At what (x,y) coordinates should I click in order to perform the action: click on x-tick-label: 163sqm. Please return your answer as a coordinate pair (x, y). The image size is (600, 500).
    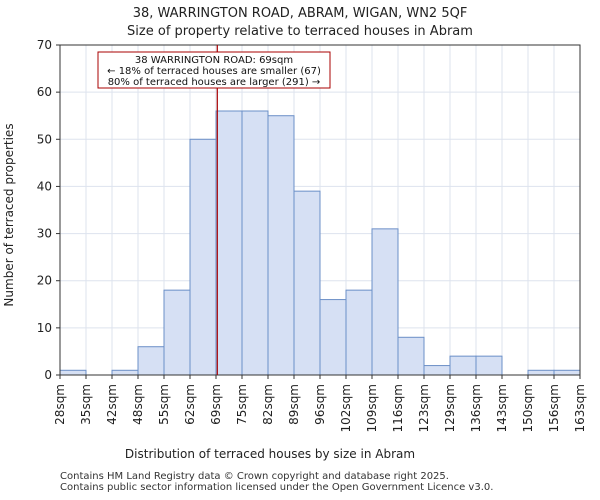
    Looking at the image, I should click on (580, 408).